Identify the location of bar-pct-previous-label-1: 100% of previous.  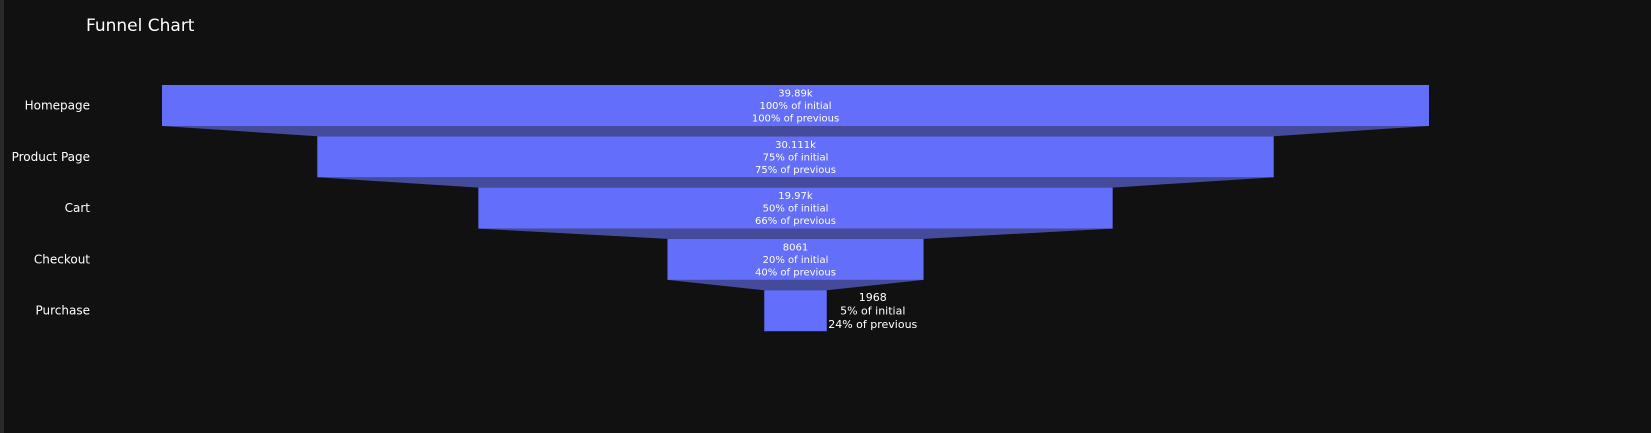
(795, 119).